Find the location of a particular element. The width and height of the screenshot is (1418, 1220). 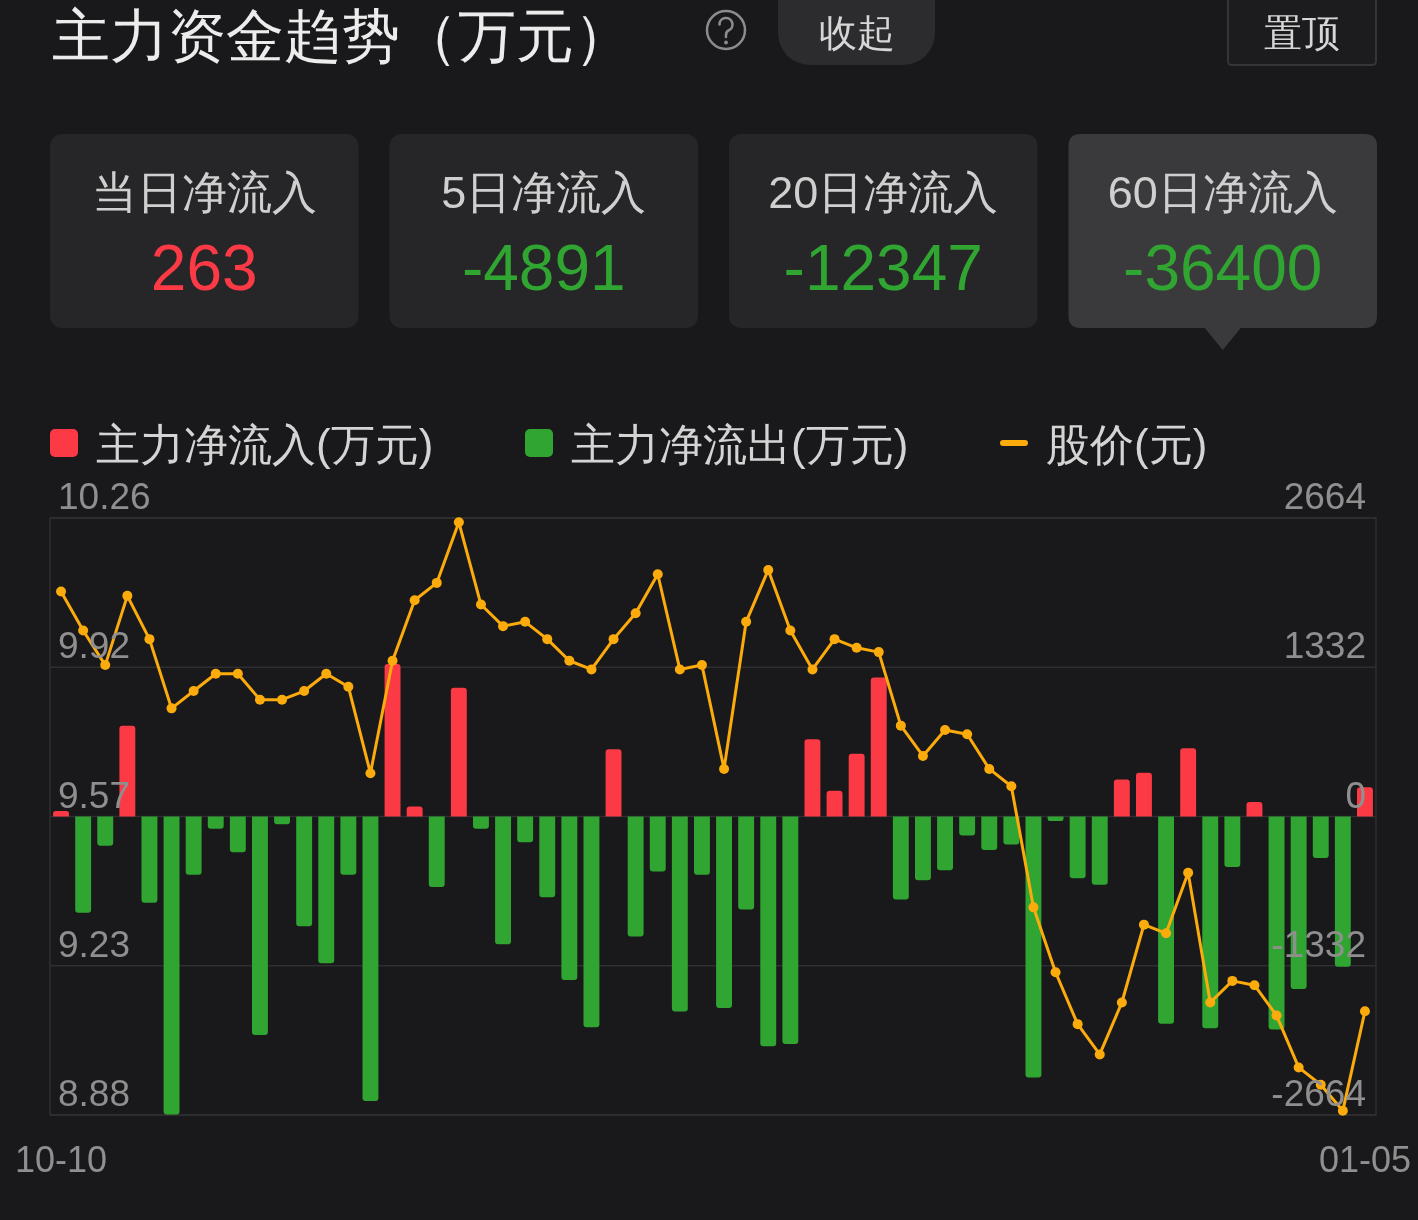

data-label: 263 is located at coordinates (204, 268).